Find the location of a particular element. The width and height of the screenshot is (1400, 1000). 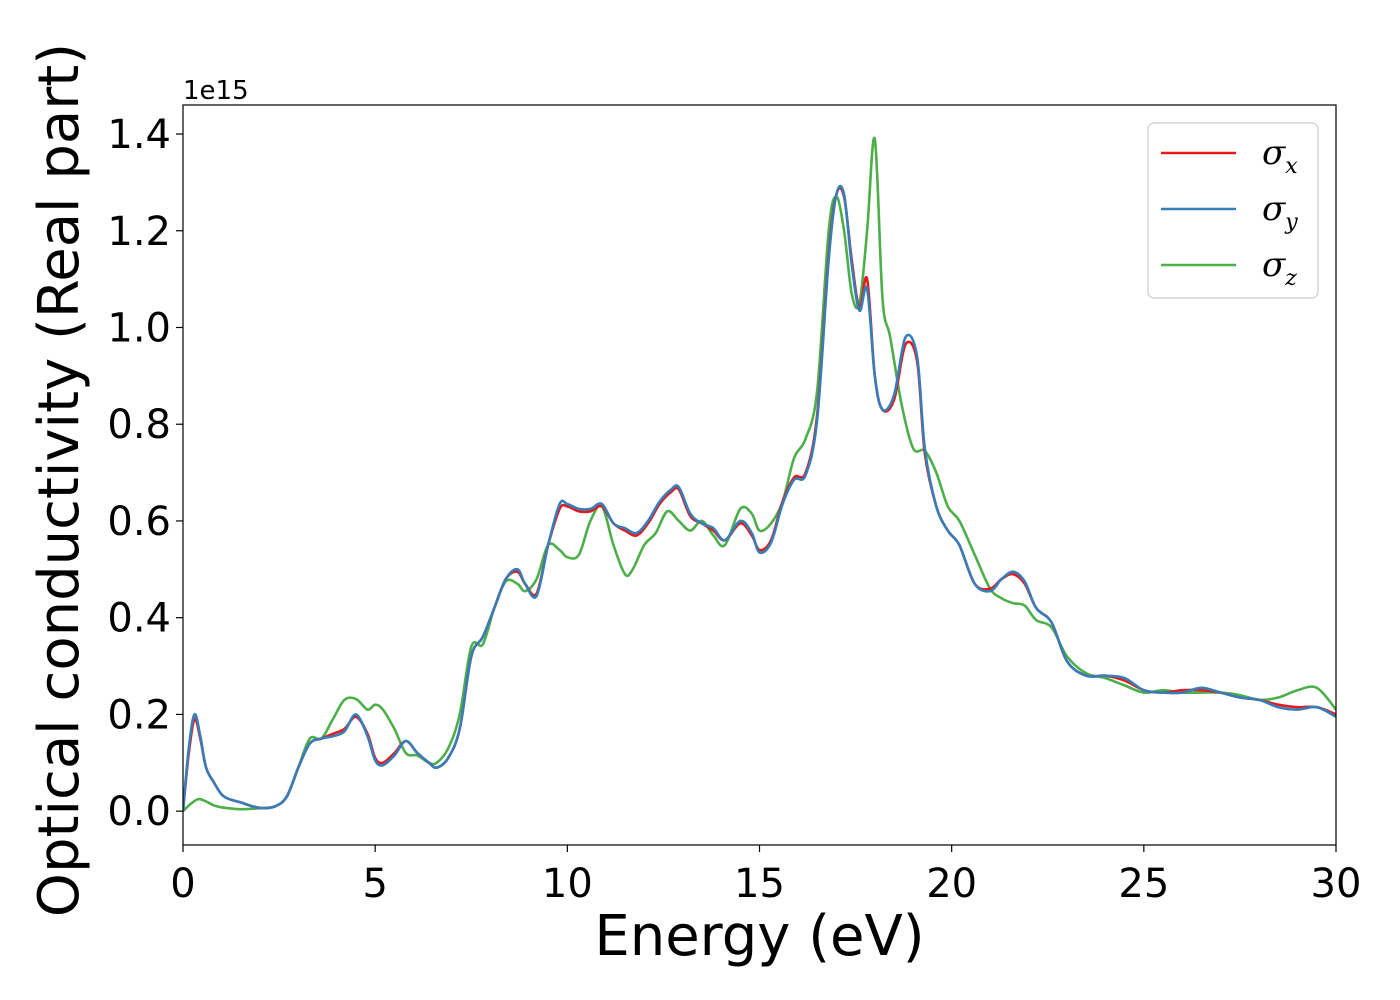

y-tick-label: 0.8 is located at coordinates (139, 425).